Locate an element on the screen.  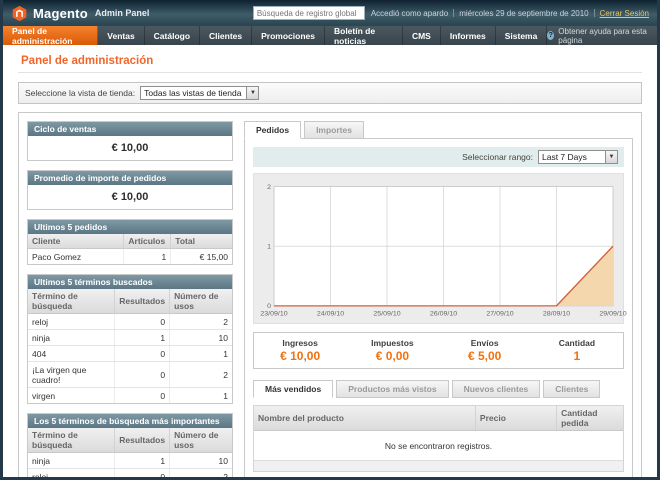
logout-link: Cerrar Sesión is located at coordinates (624, 13).